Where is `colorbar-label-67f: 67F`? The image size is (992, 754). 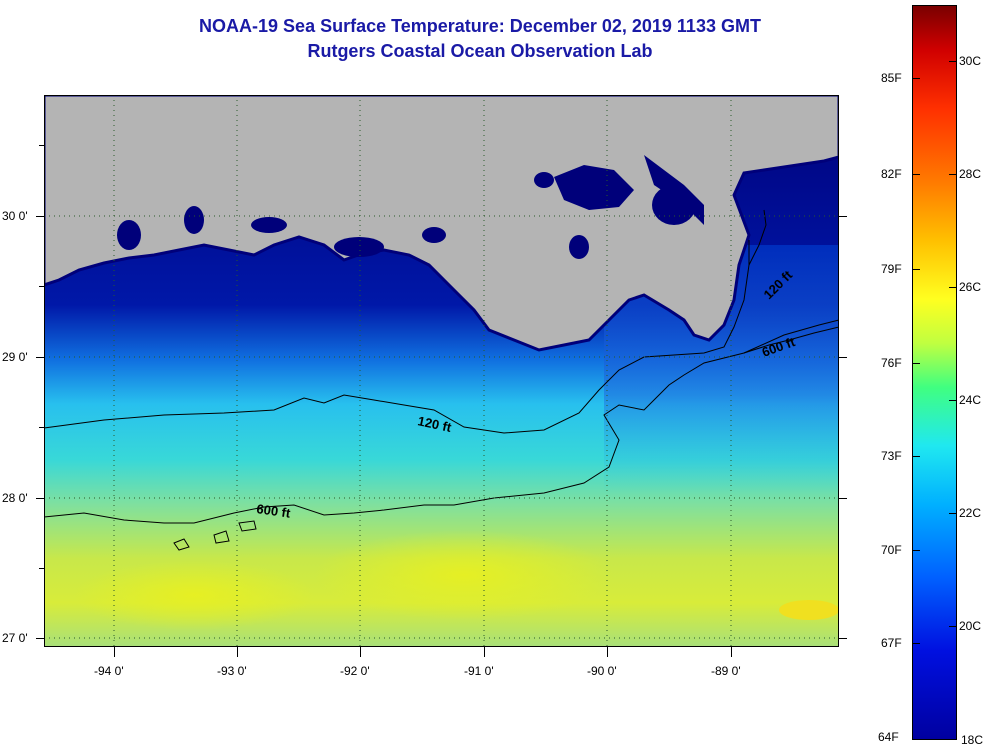
colorbar-label-67f: 67F is located at coordinates (891, 643).